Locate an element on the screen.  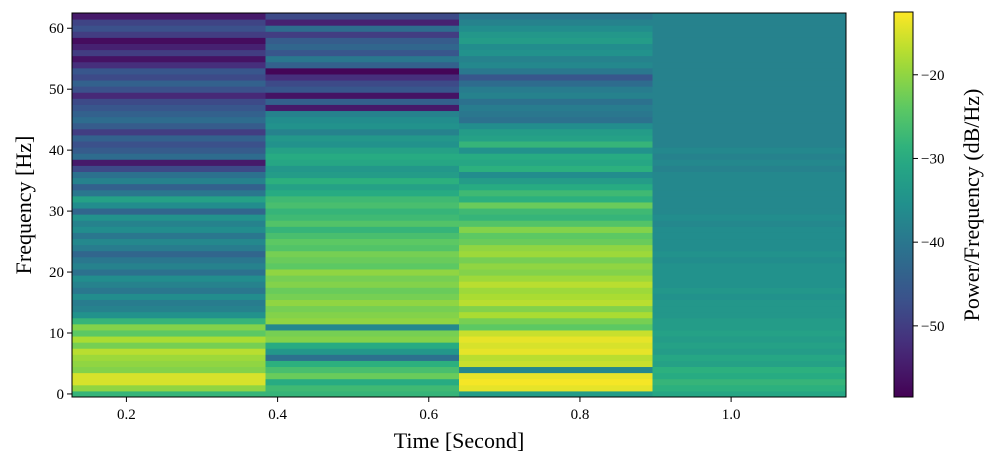
colorbar-tick-label: −40 is located at coordinates (932, 243).